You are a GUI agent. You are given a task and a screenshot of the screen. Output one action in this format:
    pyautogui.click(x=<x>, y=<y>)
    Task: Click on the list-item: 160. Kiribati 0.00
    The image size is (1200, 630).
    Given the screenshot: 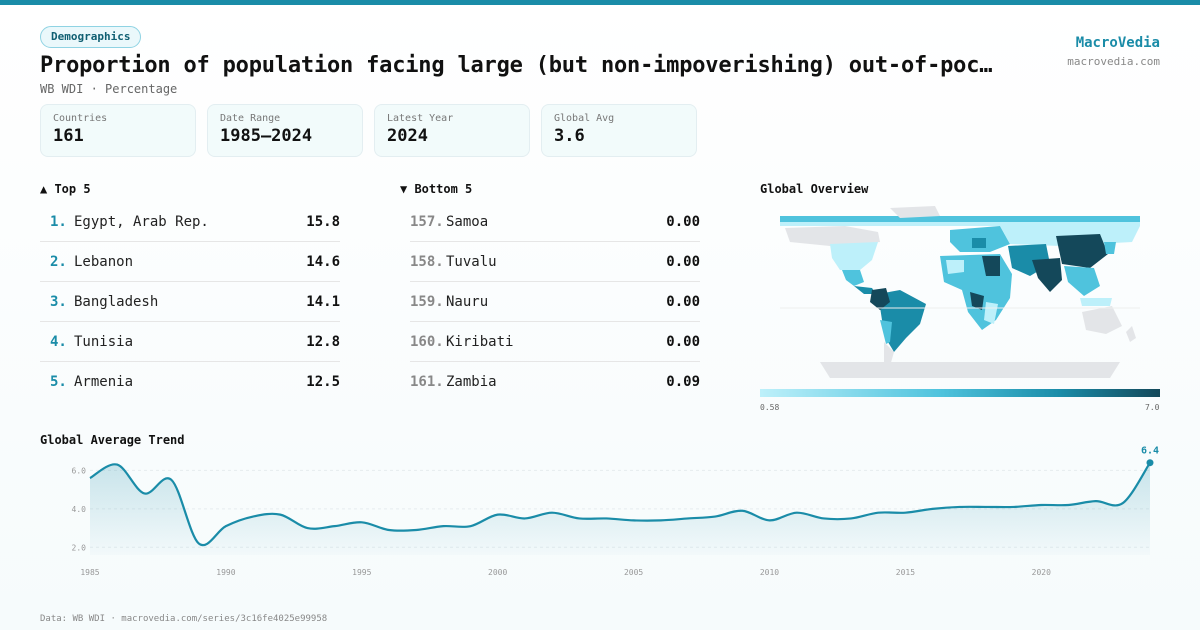 What is the action you would take?
    pyautogui.click(x=555, y=342)
    